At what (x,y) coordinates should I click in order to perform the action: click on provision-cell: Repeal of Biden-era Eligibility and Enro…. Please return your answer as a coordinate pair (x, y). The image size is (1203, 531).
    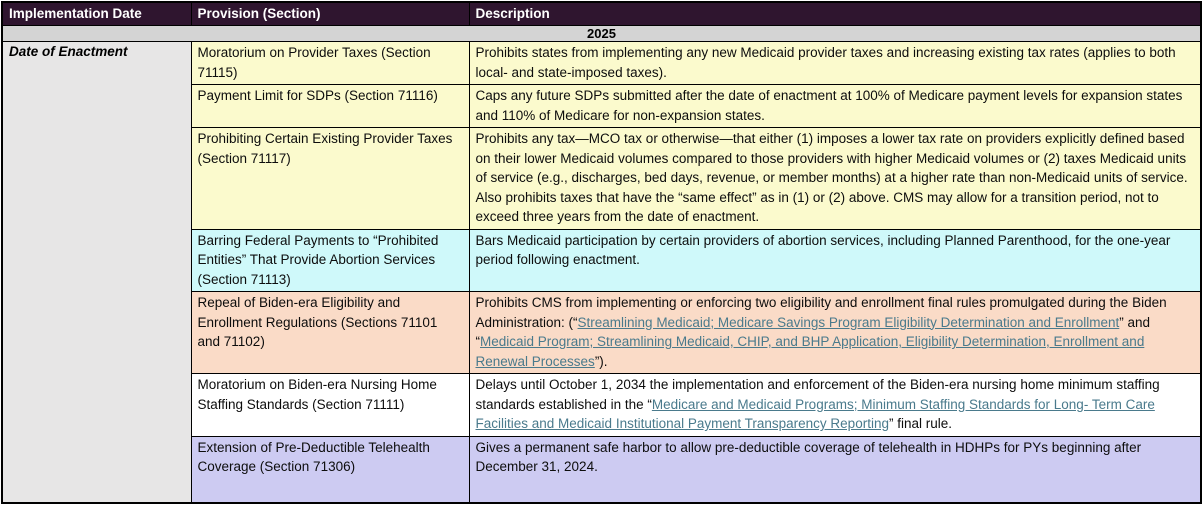
    Looking at the image, I should click on (330, 332).